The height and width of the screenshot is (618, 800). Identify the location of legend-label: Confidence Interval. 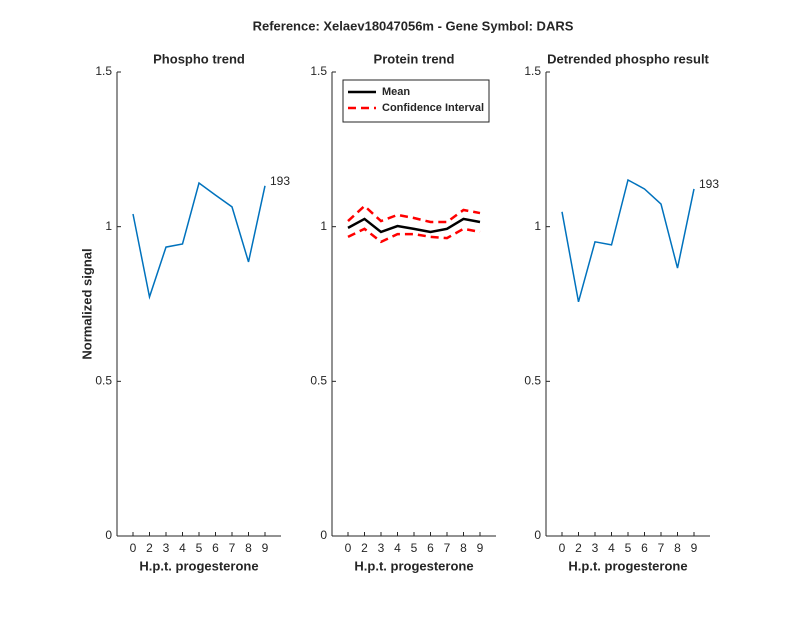
(433, 108).